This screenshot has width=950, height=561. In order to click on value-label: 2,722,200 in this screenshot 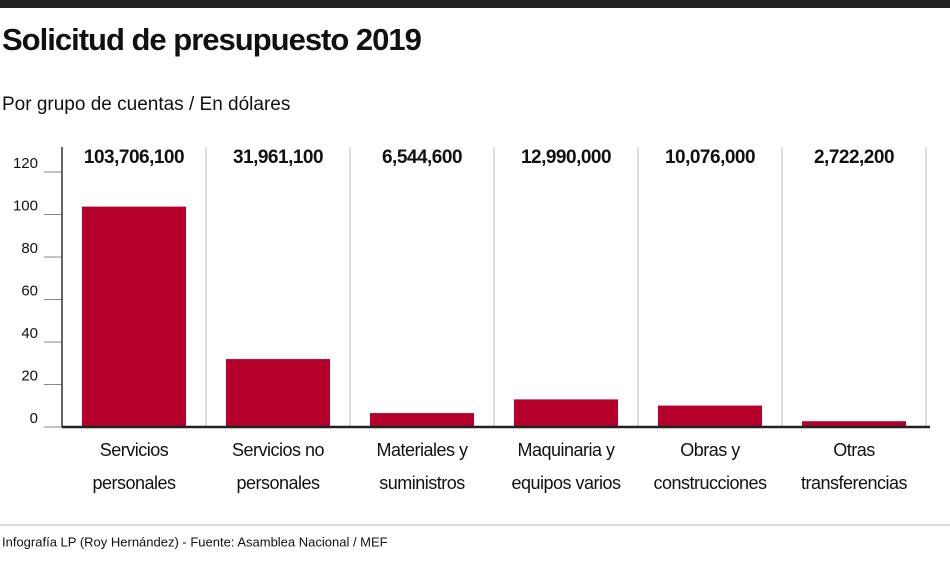, I will do `click(854, 157)`.